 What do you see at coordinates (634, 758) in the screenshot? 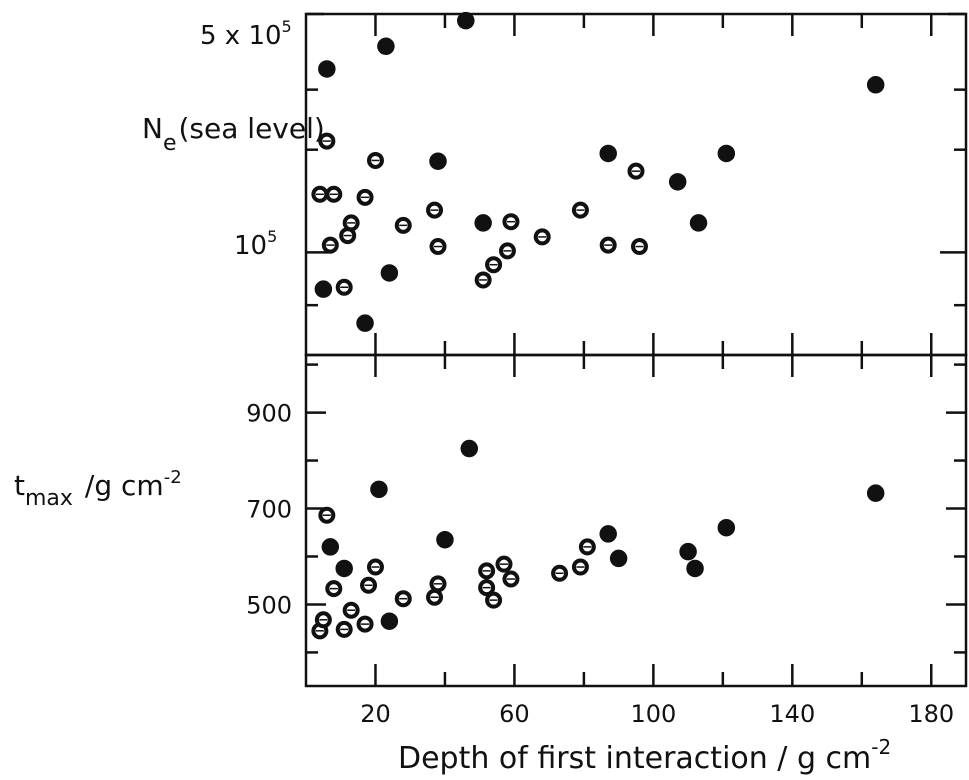
I see `x-label-main: Depth of first interaction / g cm` at bounding box center [634, 758].